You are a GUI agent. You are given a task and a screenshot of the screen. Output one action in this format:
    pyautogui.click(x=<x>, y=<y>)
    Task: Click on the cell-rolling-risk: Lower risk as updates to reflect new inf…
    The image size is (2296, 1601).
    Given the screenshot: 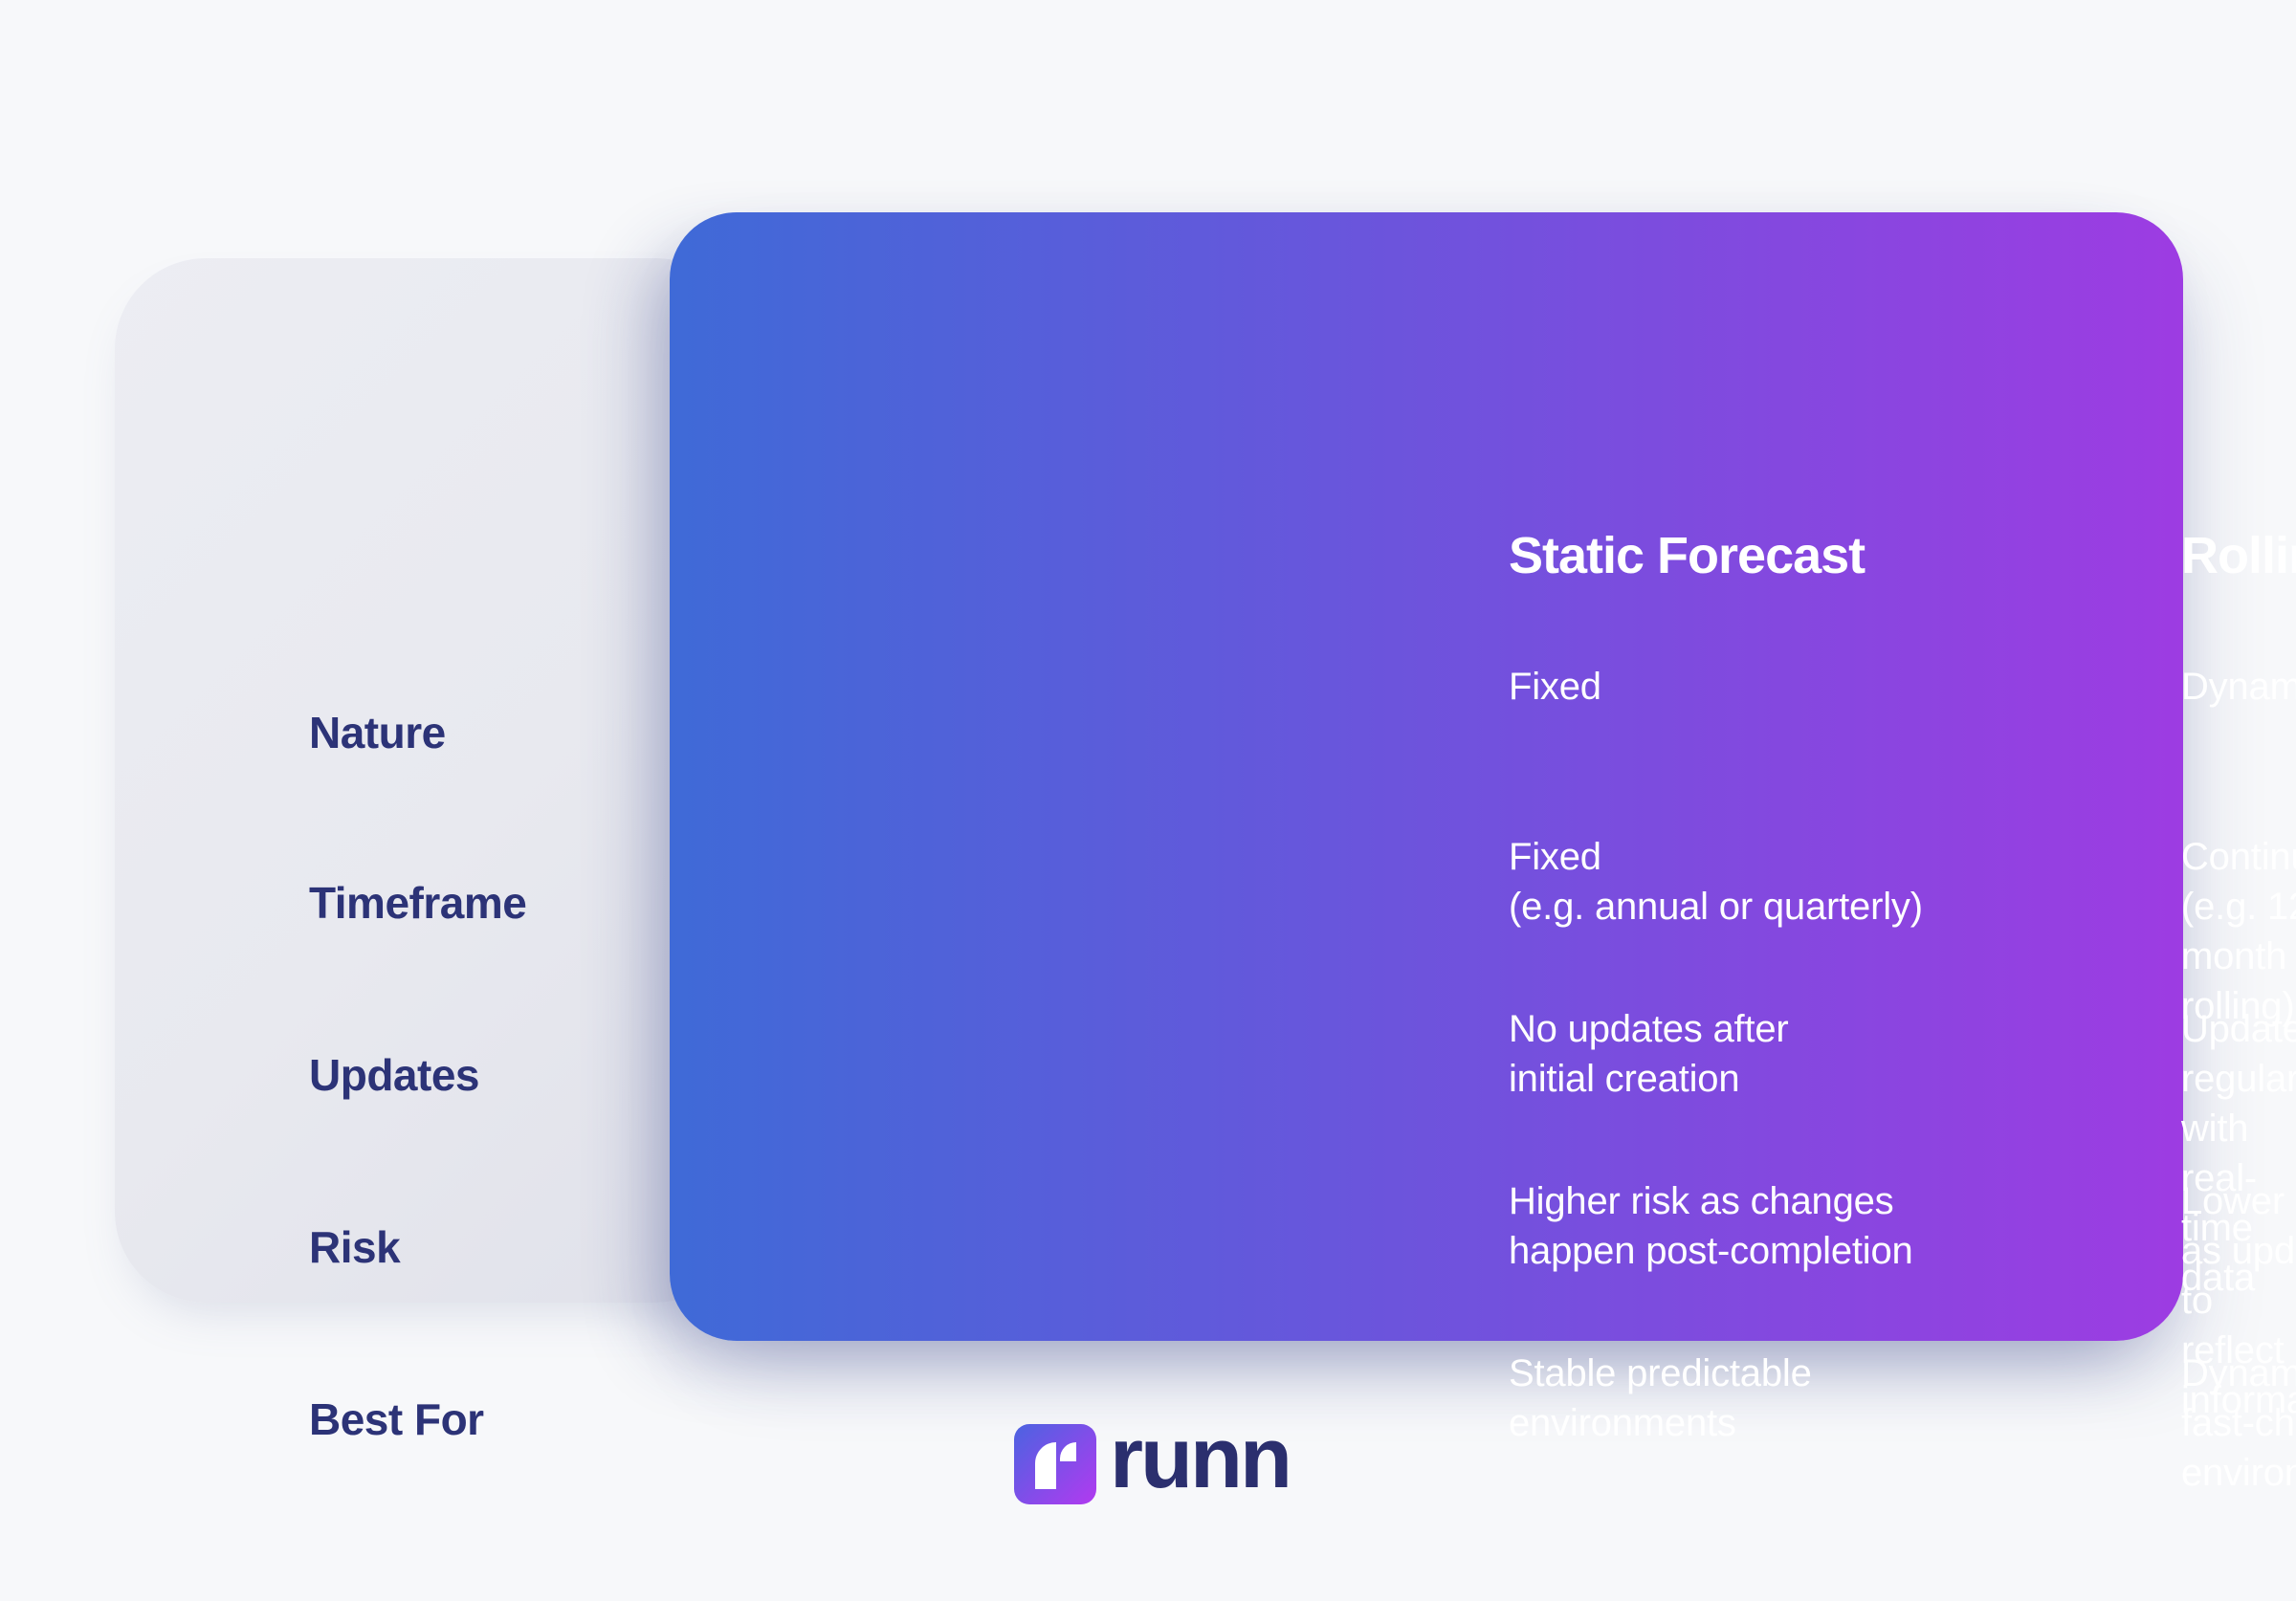 What is the action you would take?
    pyautogui.click(x=2239, y=1301)
    